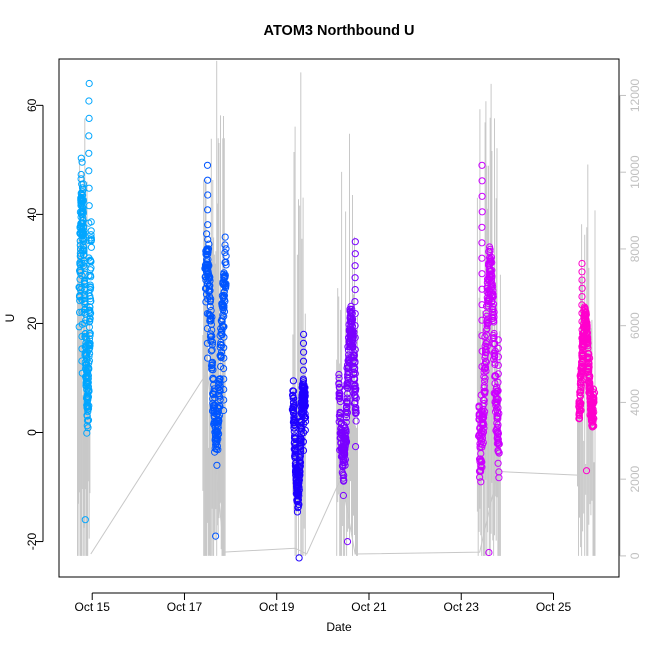 The width and height of the screenshot is (650, 650). What do you see at coordinates (347, 542) in the screenshot?
I see `data-point-min` at bounding box center [347, 542].